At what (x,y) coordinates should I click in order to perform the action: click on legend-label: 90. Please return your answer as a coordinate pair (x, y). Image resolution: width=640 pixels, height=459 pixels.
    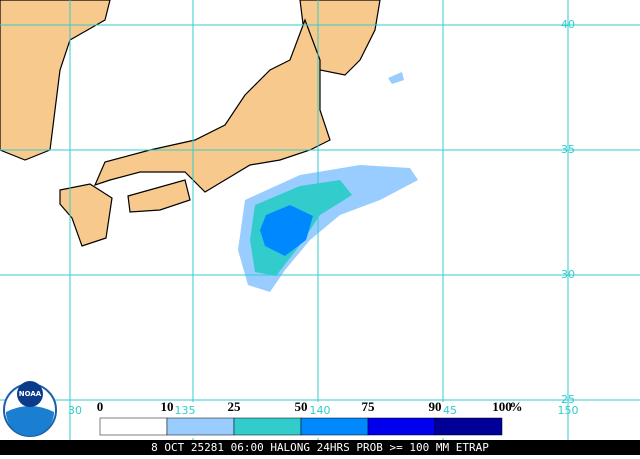
    Looking at the image, I should click on (435, 406).